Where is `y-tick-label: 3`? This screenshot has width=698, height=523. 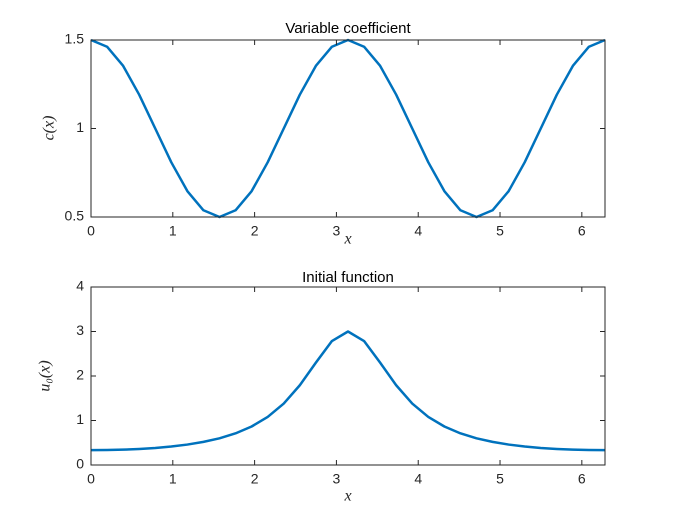
y-tick-label: 3 is located at coordinates (80, 330).